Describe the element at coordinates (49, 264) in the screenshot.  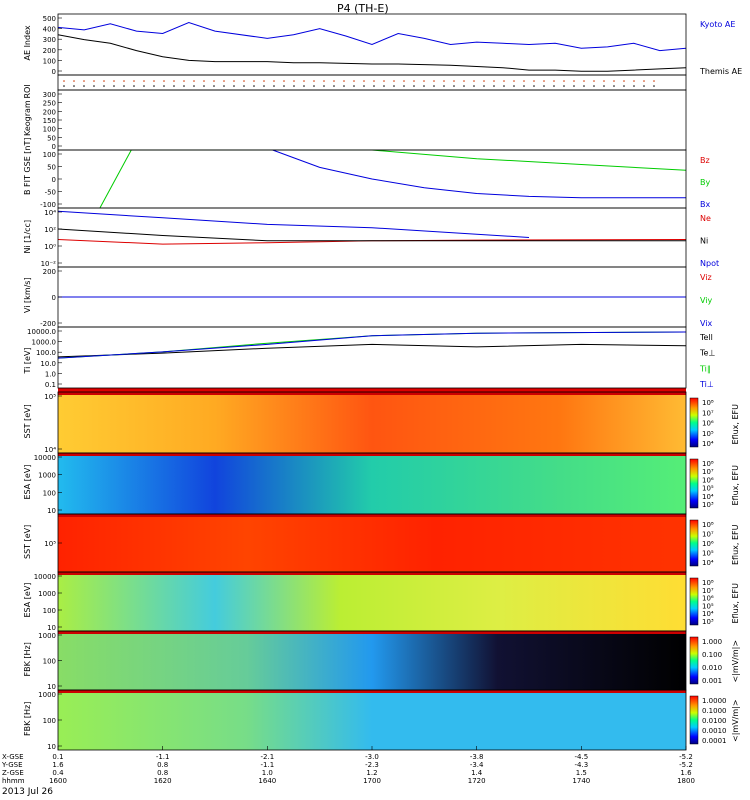
I see `y-tick-label: 10⁻²` at that location.